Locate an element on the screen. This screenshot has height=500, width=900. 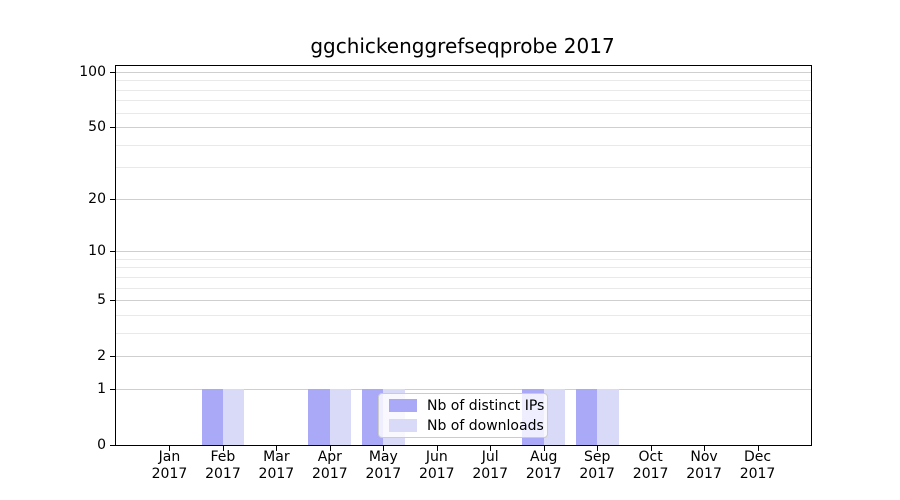
distinct-ips-swatch-icon is located at coordinates (403, 405).